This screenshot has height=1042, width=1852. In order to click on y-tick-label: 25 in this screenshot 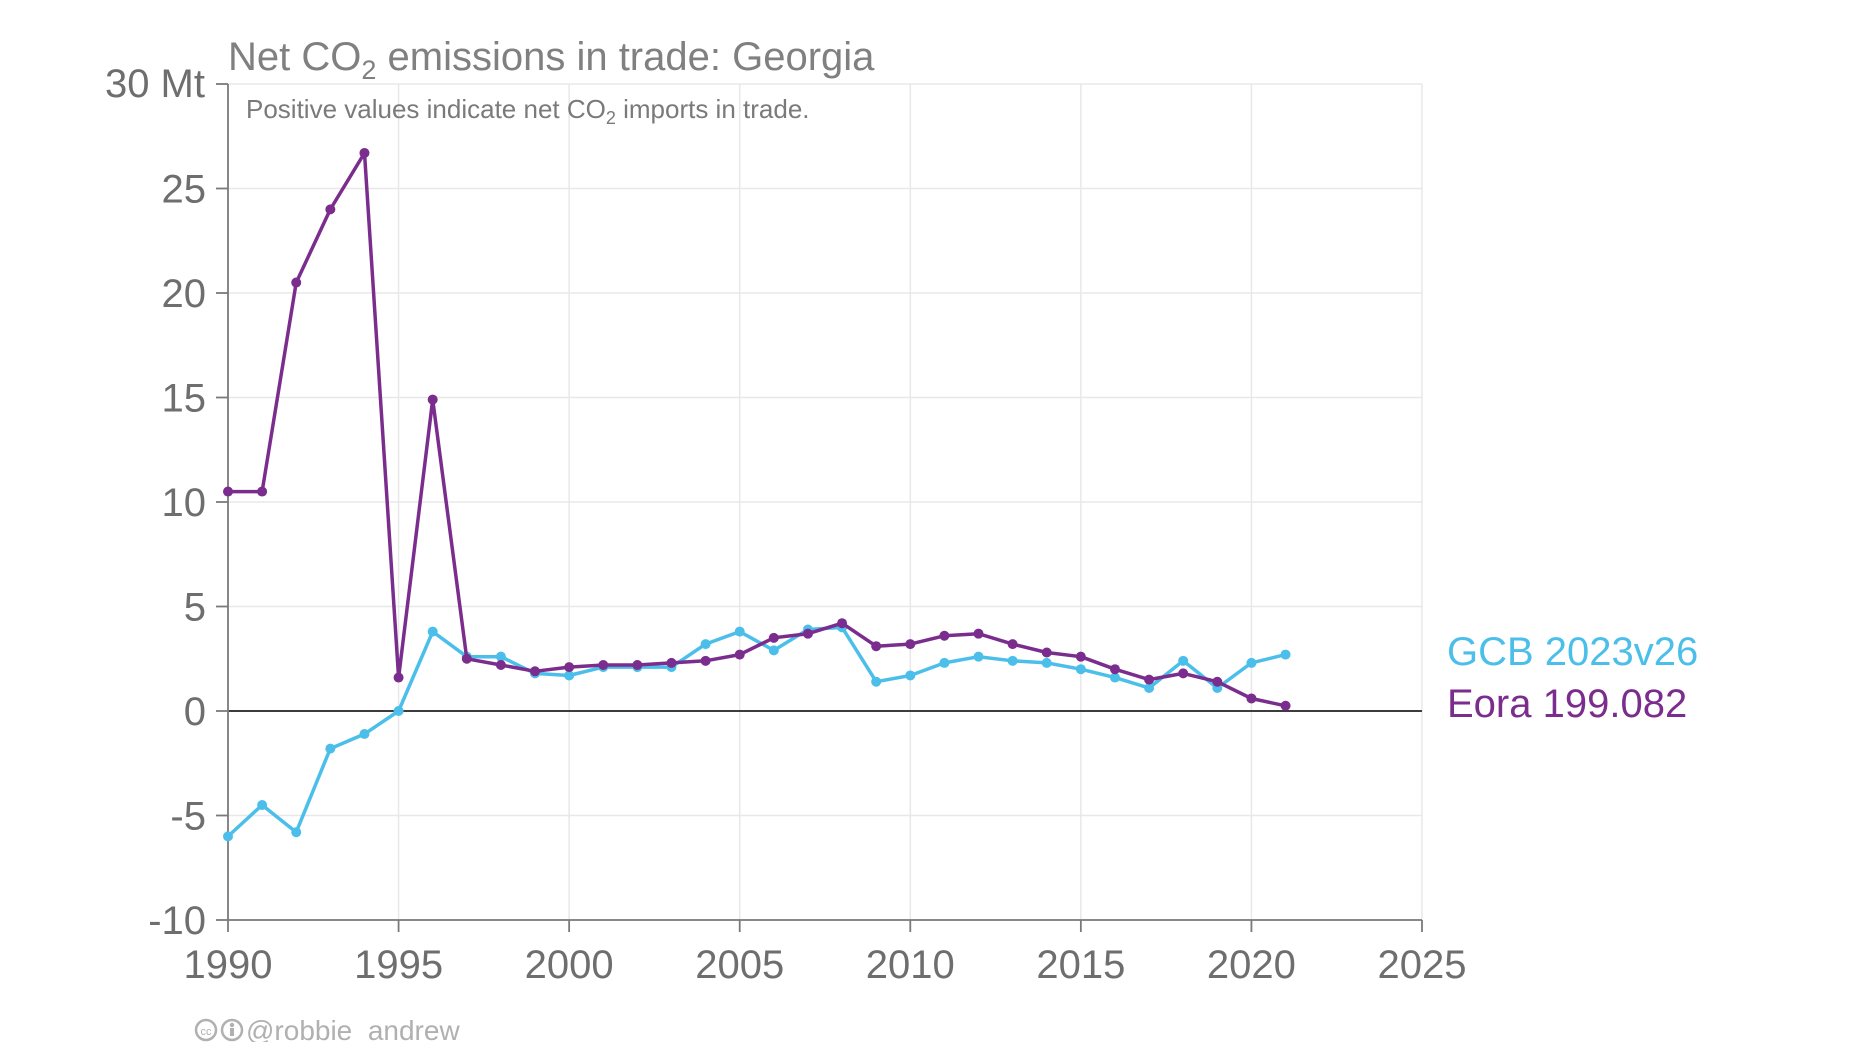, I will do `click(184, 190)`.